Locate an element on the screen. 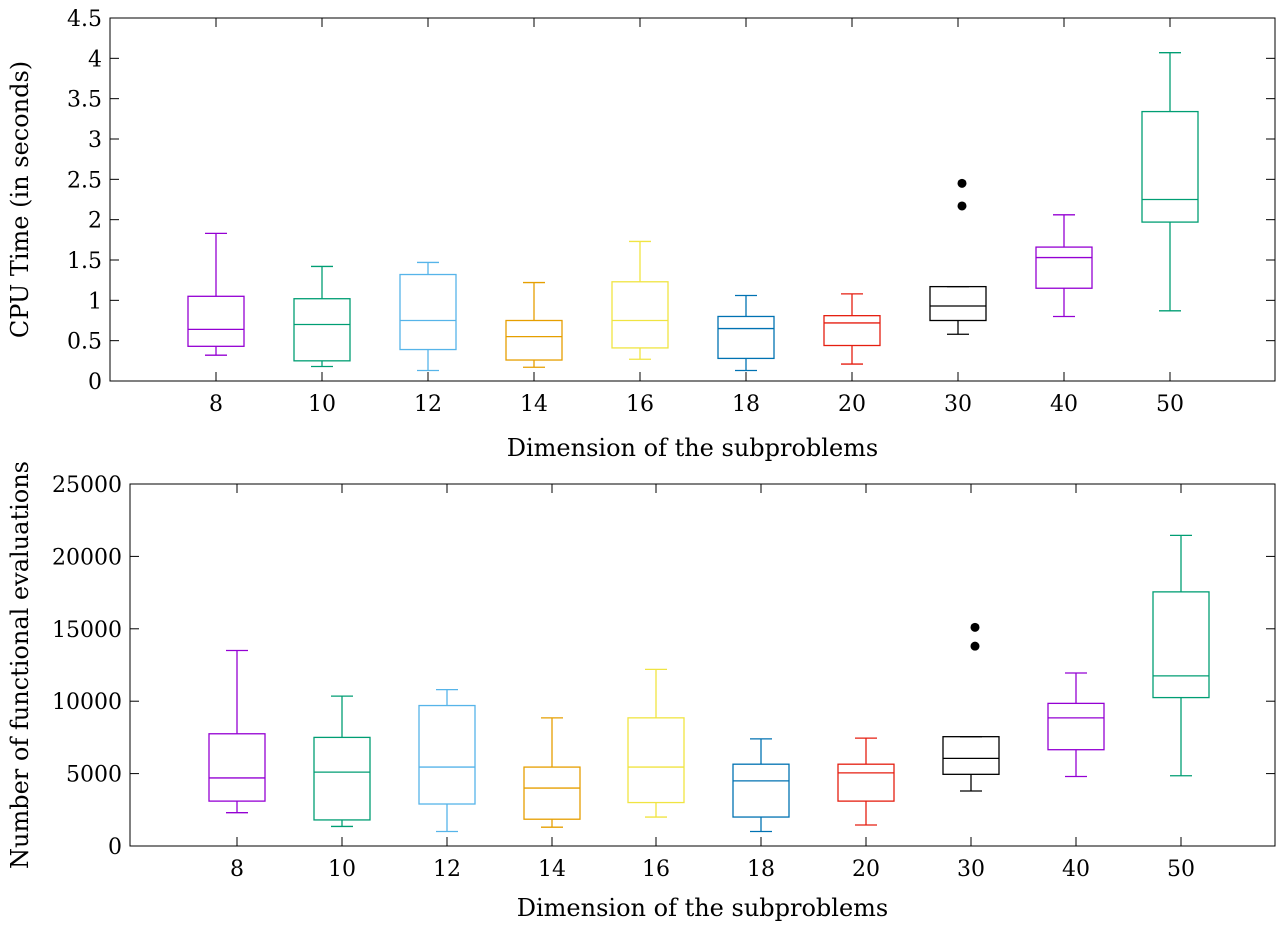  y-tick-label: 1 is located at coordinates (95, 301).